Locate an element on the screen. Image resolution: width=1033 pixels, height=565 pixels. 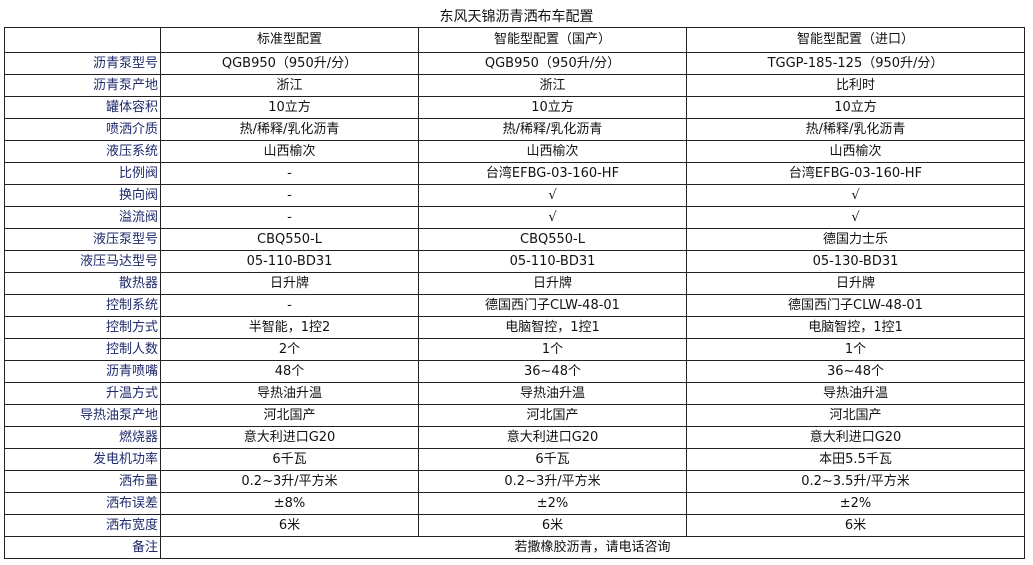
row-label: 比例阀 is located at coordinates (82, 173).